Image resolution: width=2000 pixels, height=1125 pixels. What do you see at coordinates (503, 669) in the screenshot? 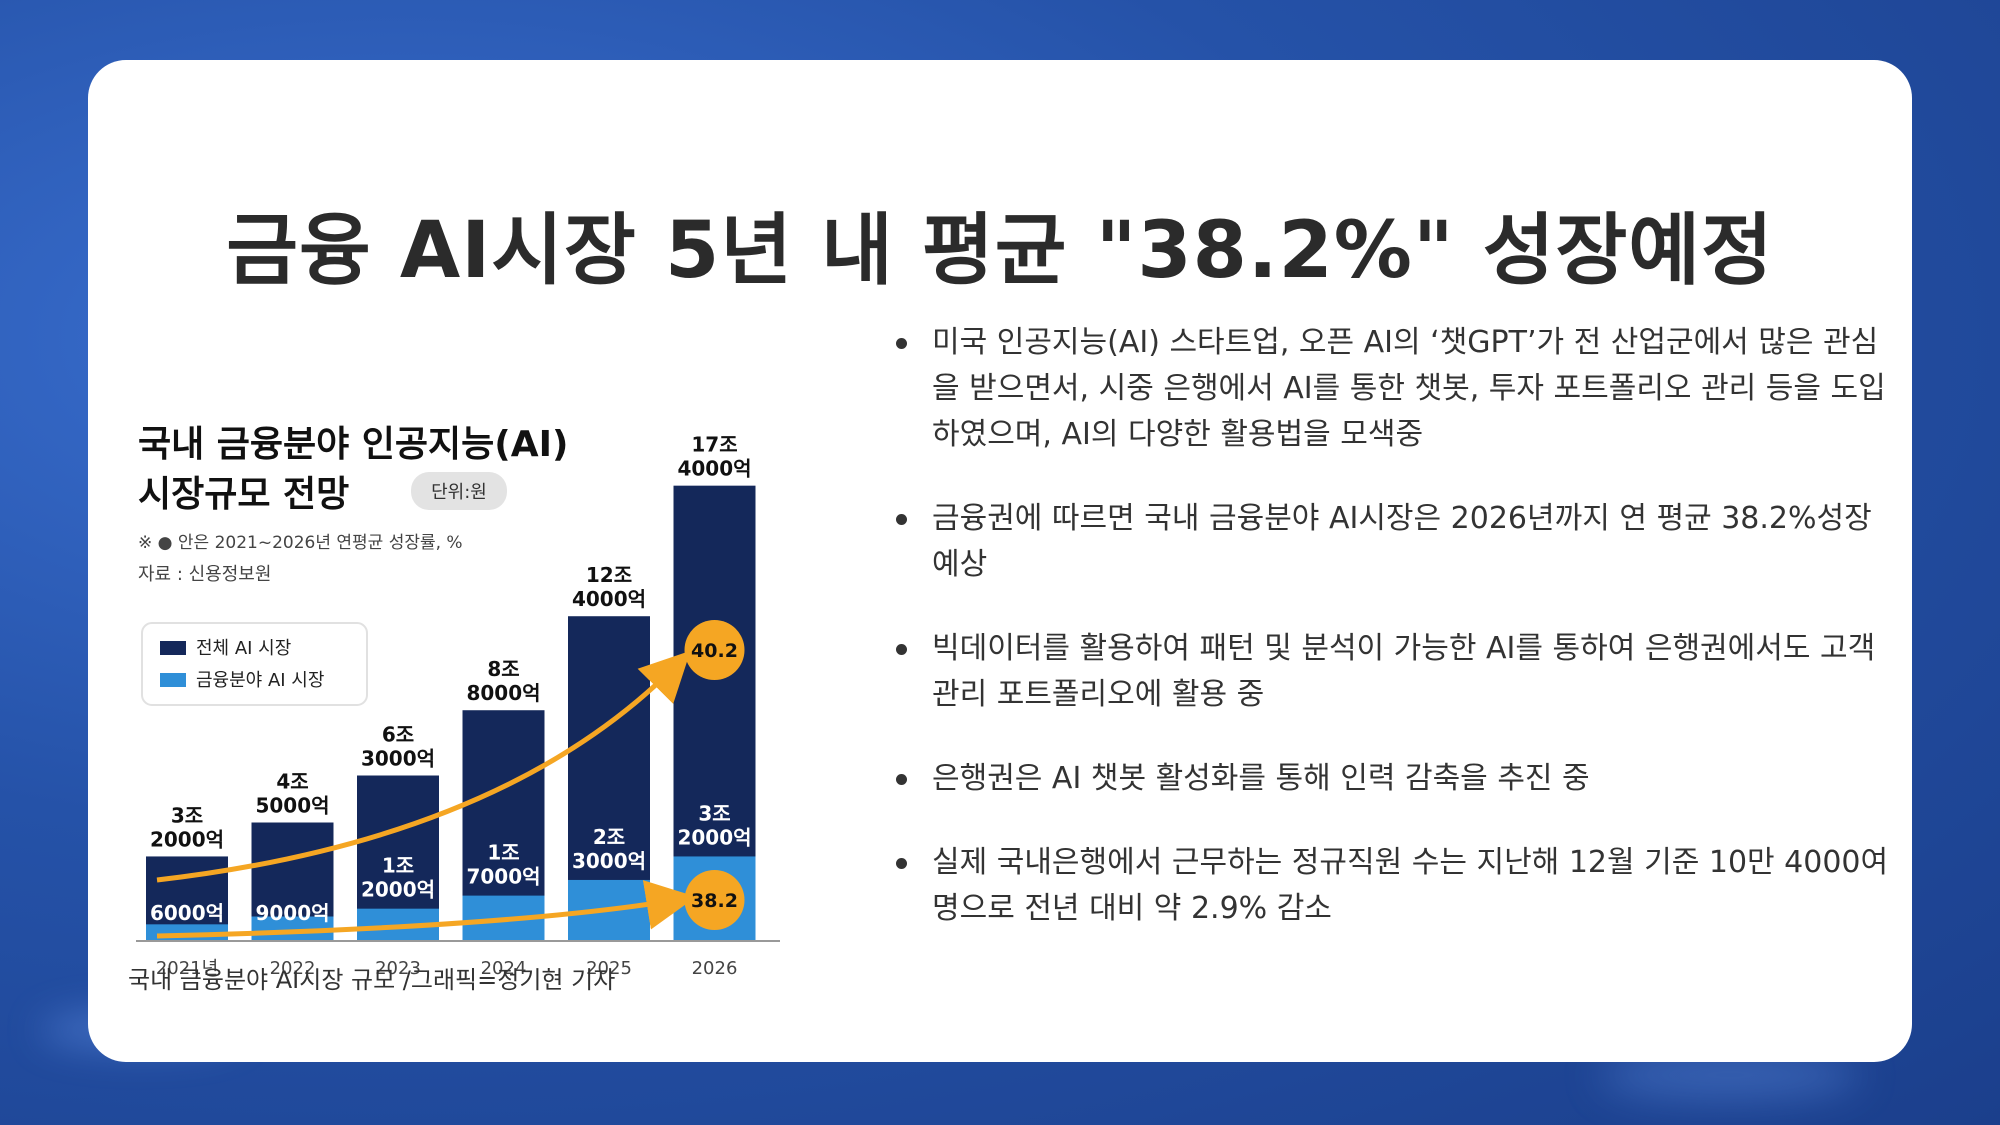
I see `data-label-total: 8조` at bounding box center [503, 669].